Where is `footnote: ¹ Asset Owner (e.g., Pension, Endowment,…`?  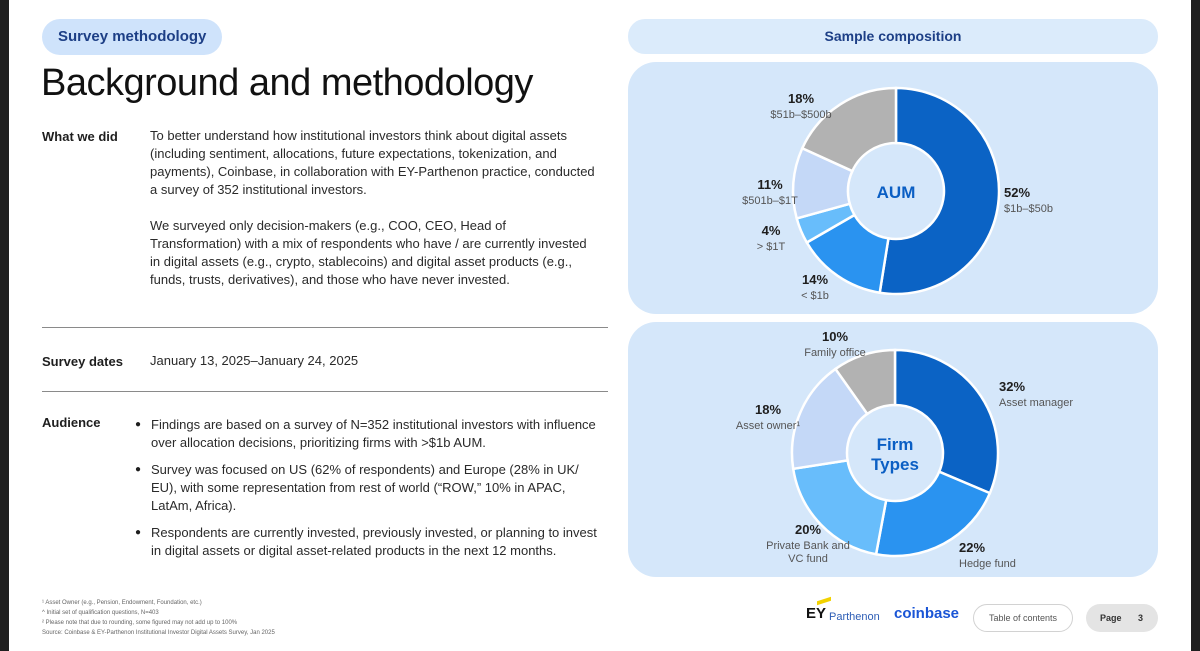 footnote: ¹ Asset Owner (e.g., Pension, Endowment,… is located at coordinates (122, 603).